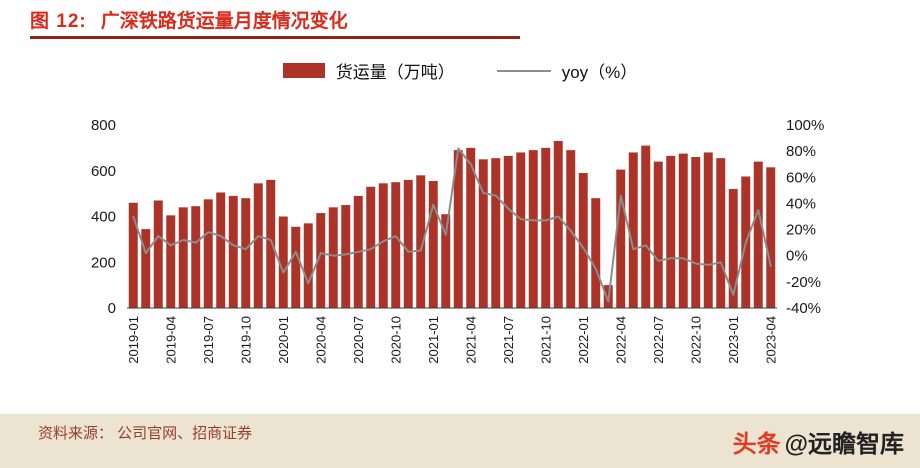 The height and width of the screenshot is (468, 920). I want to click on figure-header: 图 12: 广深铁路货运量月度情况变化, so click(189, 19).